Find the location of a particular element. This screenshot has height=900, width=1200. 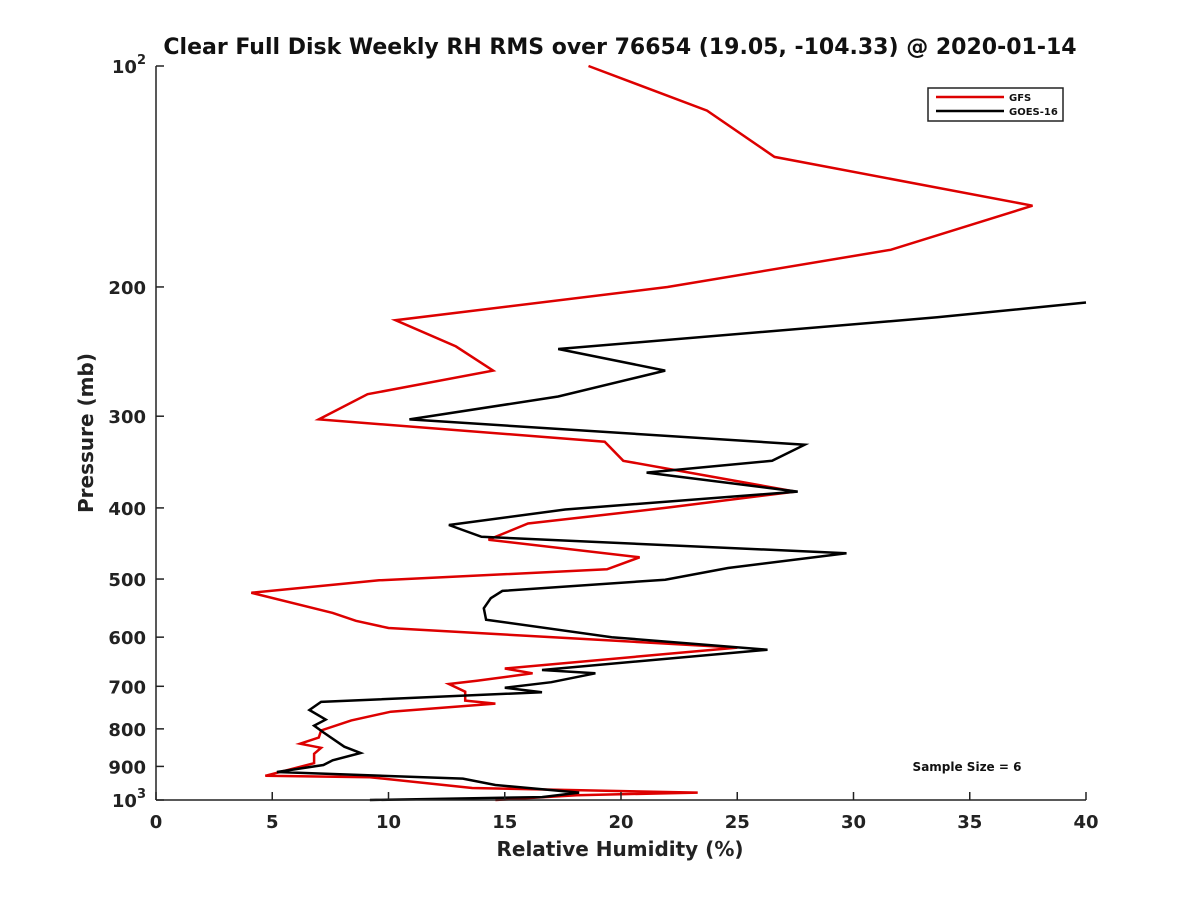

legend-box is located at coordinates (995, 104).